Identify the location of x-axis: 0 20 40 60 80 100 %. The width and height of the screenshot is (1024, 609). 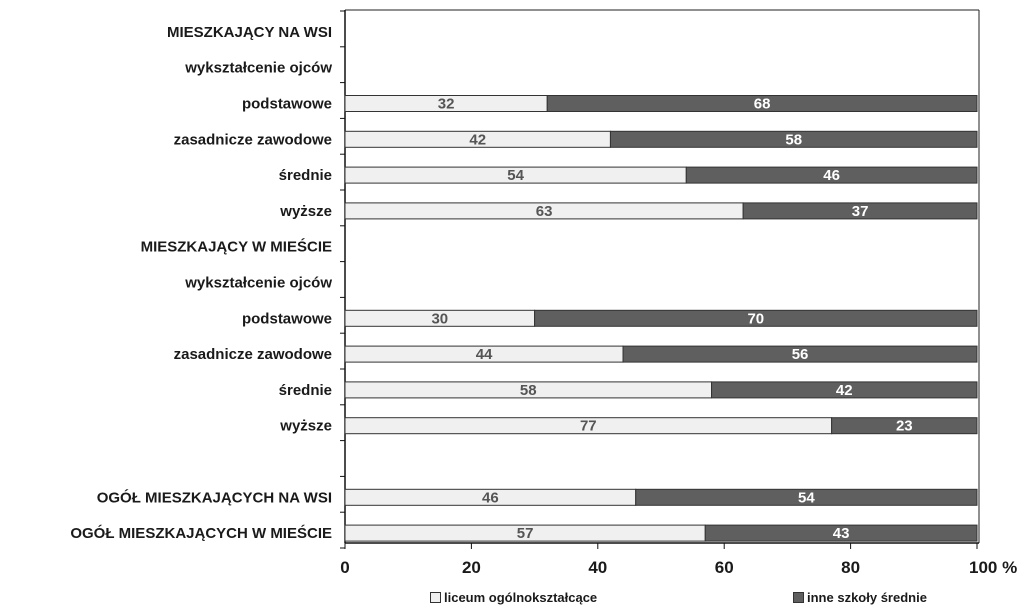
(678, 560).